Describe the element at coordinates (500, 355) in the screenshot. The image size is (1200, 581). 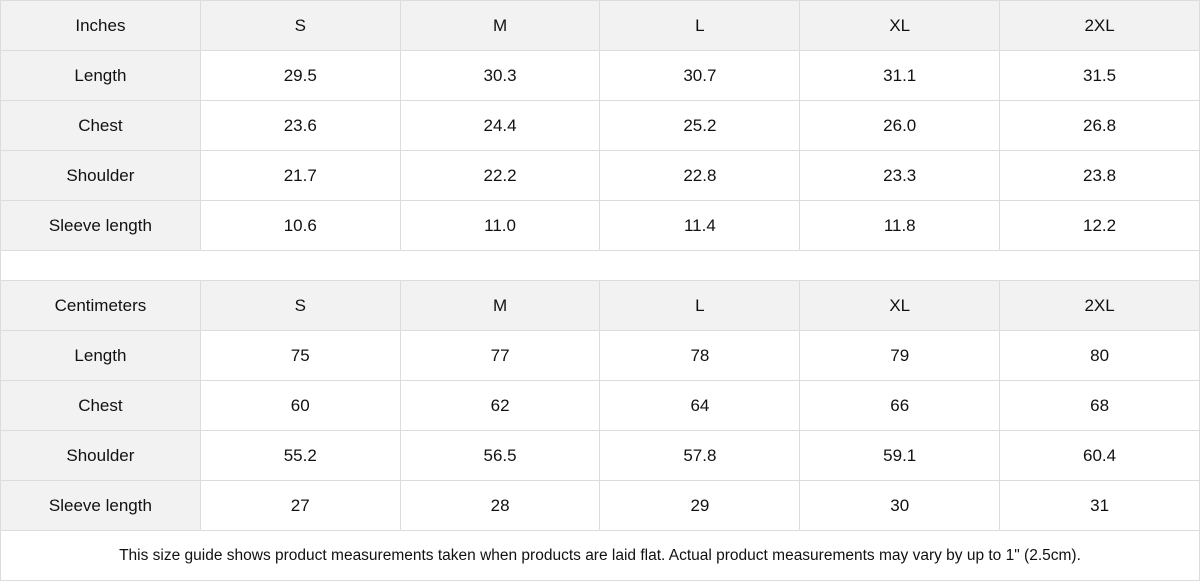
I see `measurement-cell: 77` at that location.